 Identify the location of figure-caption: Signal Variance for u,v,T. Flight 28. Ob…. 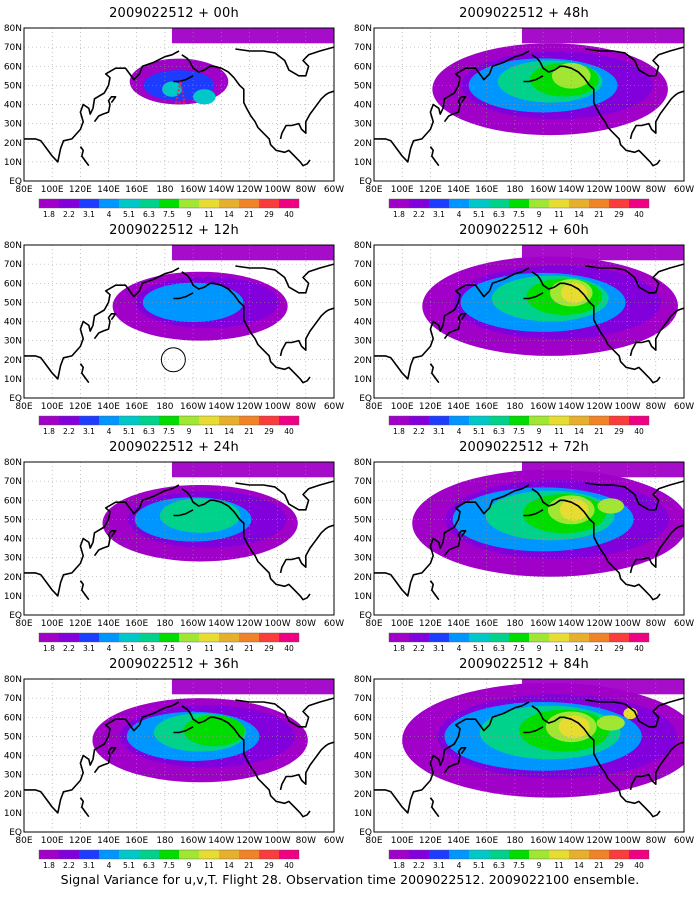
(350, 879).